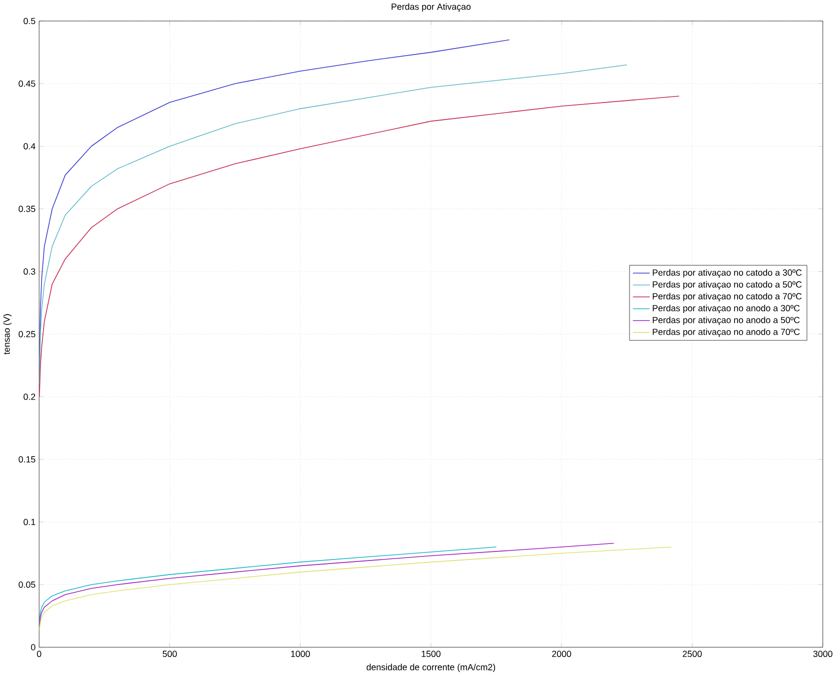  What do you see at coordinates (300, 653) in the screenshot?
I see `x-tick-label: 1000` at bounding box center [300, 653].